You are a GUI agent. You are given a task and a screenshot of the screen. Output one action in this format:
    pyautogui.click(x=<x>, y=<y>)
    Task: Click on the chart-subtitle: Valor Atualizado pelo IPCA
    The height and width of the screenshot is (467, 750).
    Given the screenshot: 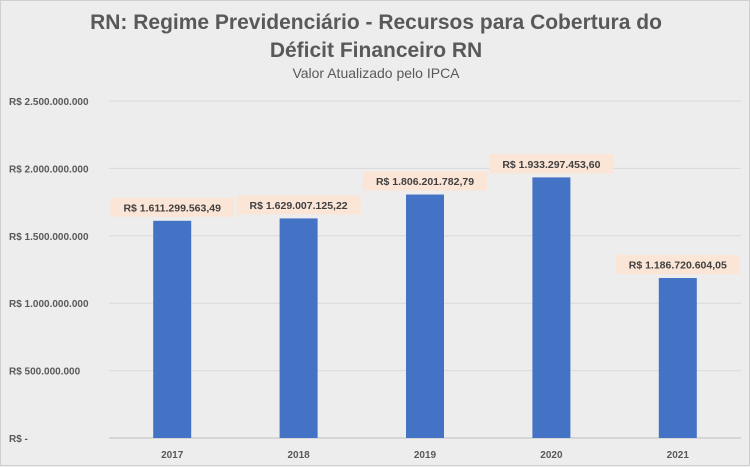 What is the action you would take?
    pyautogui.click(x=376, y=73)
    